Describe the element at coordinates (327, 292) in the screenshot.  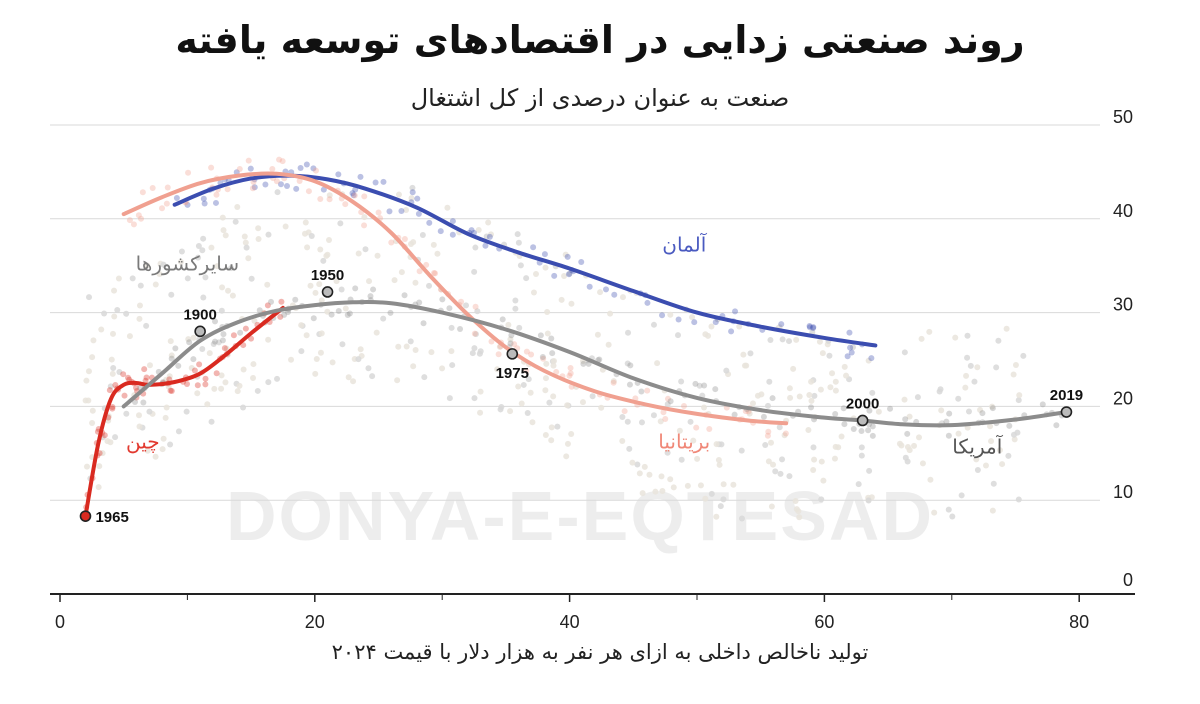
I see `annotation-marker-1950` at that location.